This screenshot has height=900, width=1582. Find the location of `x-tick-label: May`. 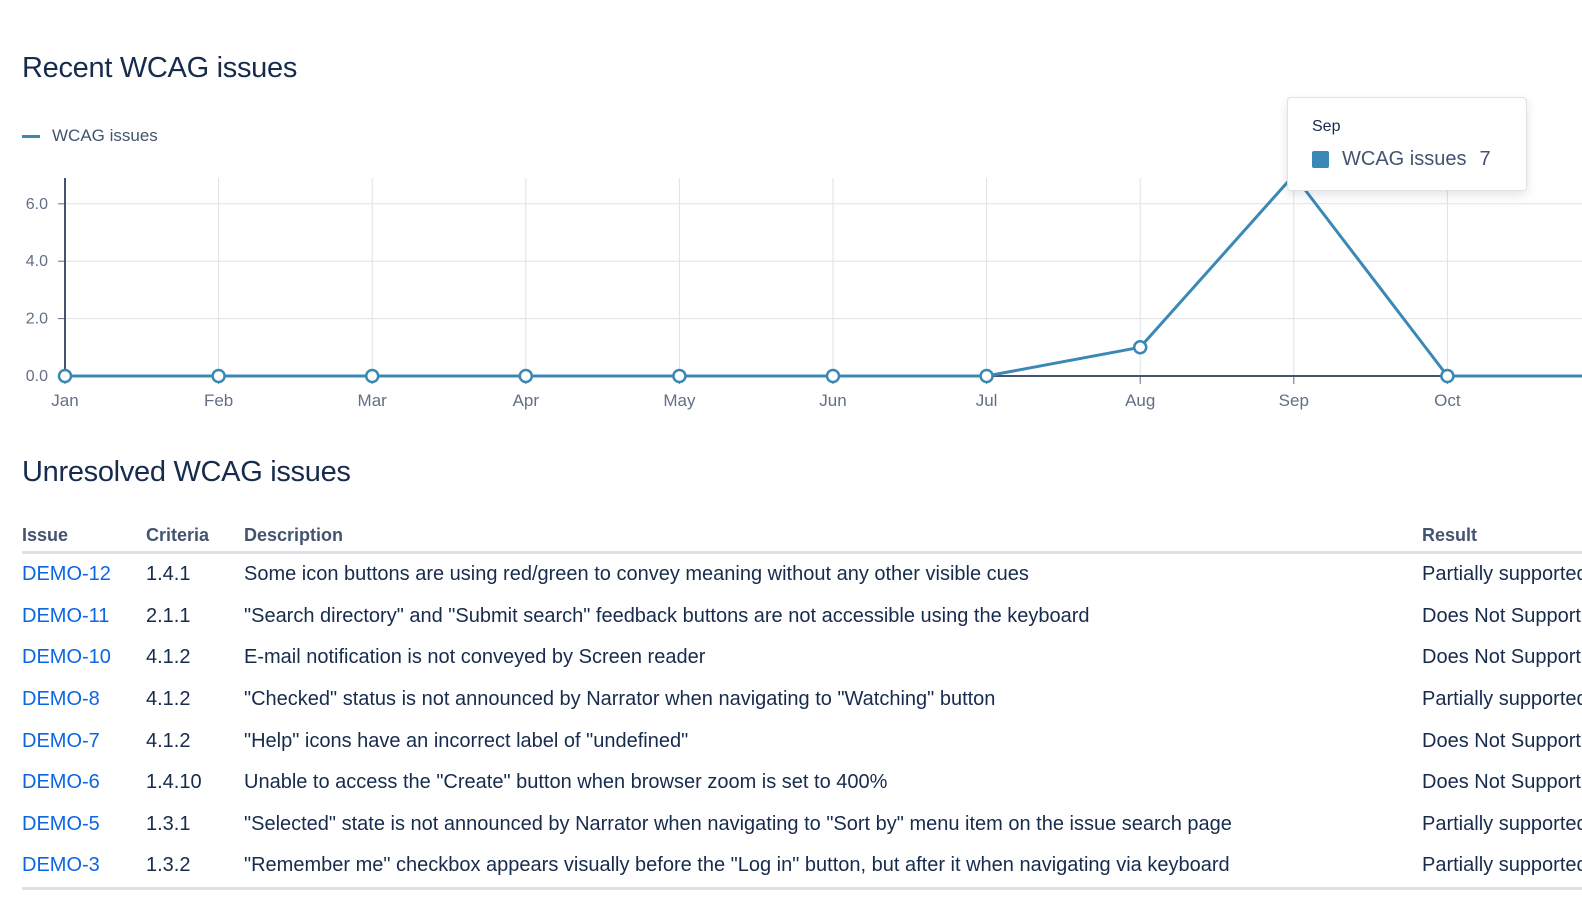

x-tick-label: May is located at coordinates (679, 400).